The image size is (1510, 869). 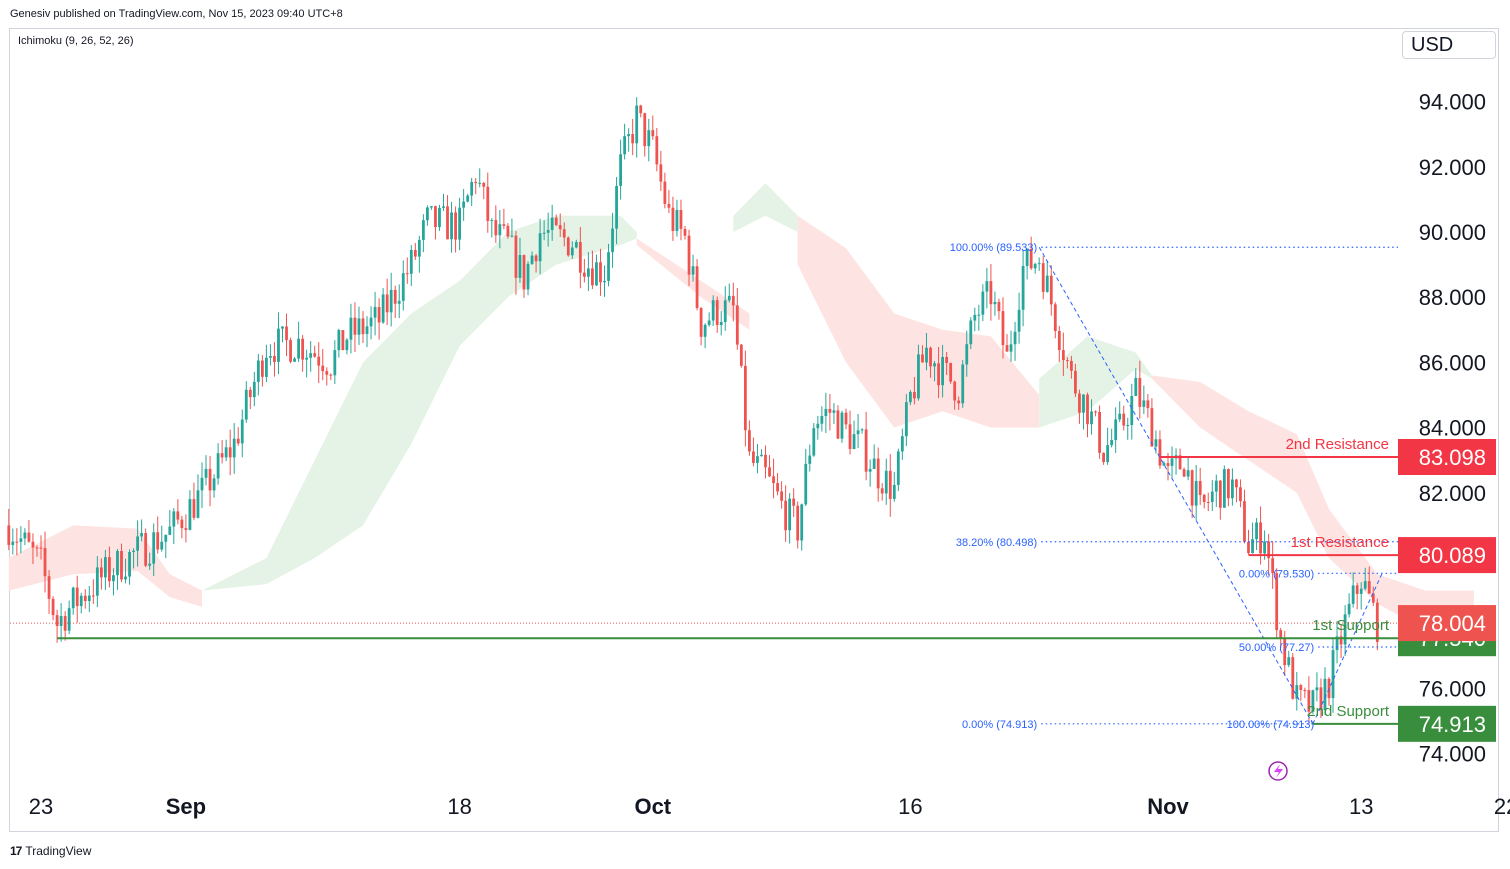 I want to click on time-tick-label: 22, so click(x=1502, y=806).